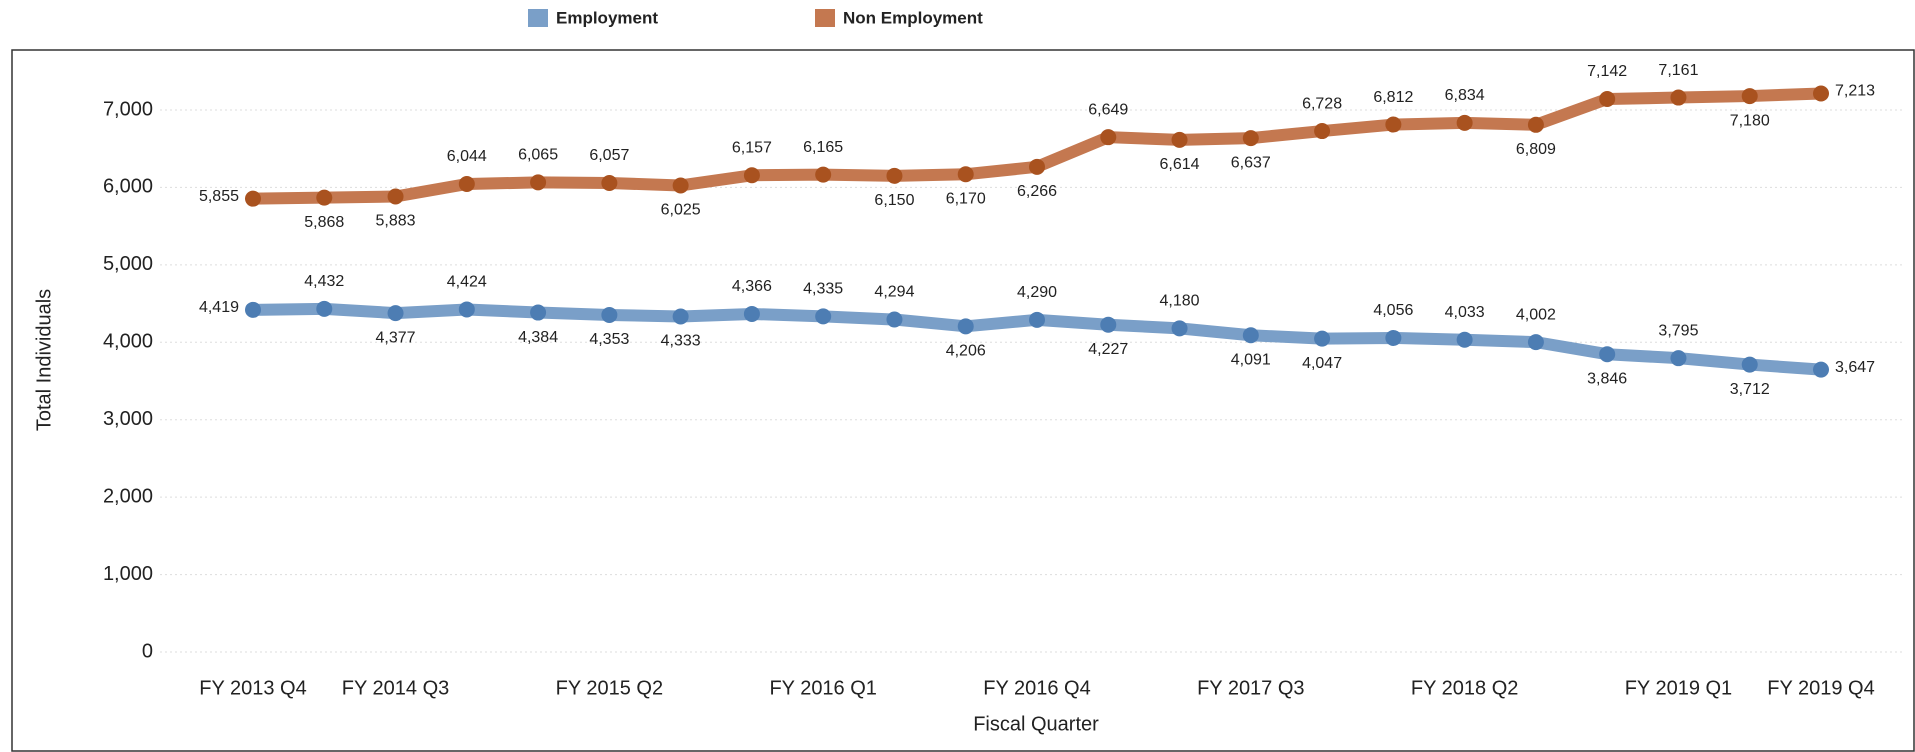  I want to click on data-label: 6,057, so click(609, 155).